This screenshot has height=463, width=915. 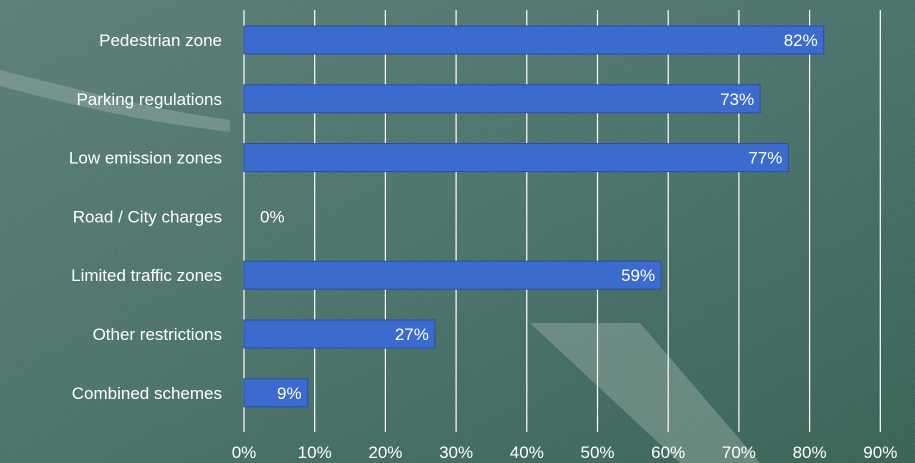 What do you see at coordinates (315, 452) in the screenshot?
I see `x-tick-label: 10%` at bounding box center [315, 452].